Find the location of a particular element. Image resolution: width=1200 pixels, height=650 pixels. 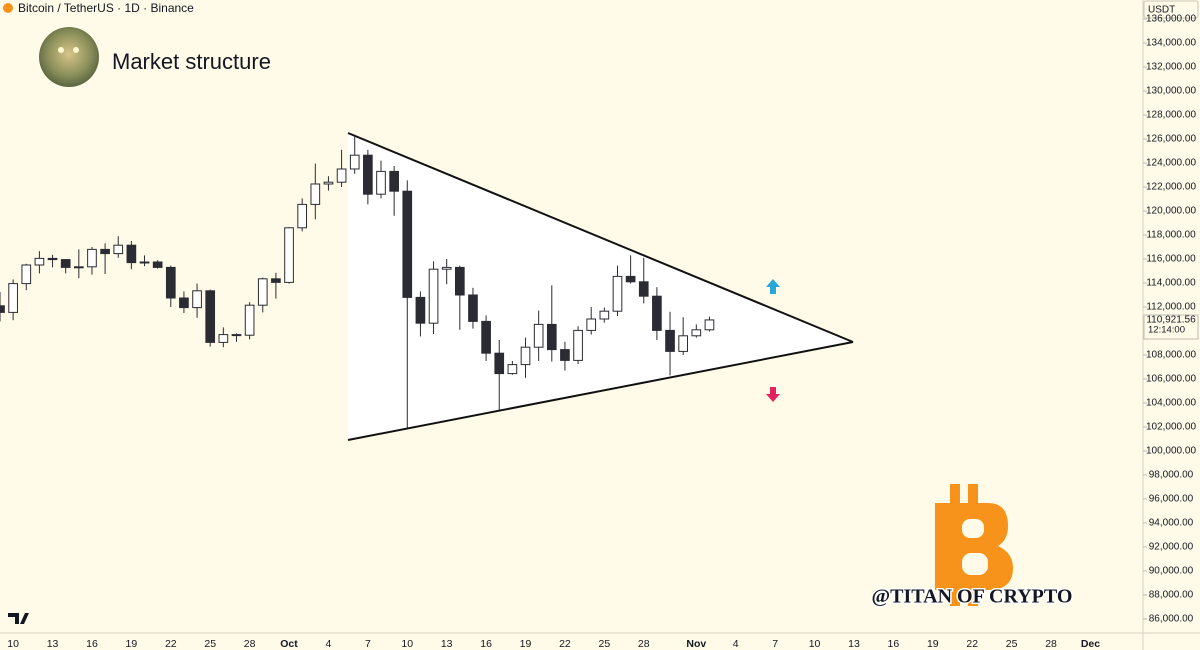

upper-trendline is located at coordinates (600, 237).